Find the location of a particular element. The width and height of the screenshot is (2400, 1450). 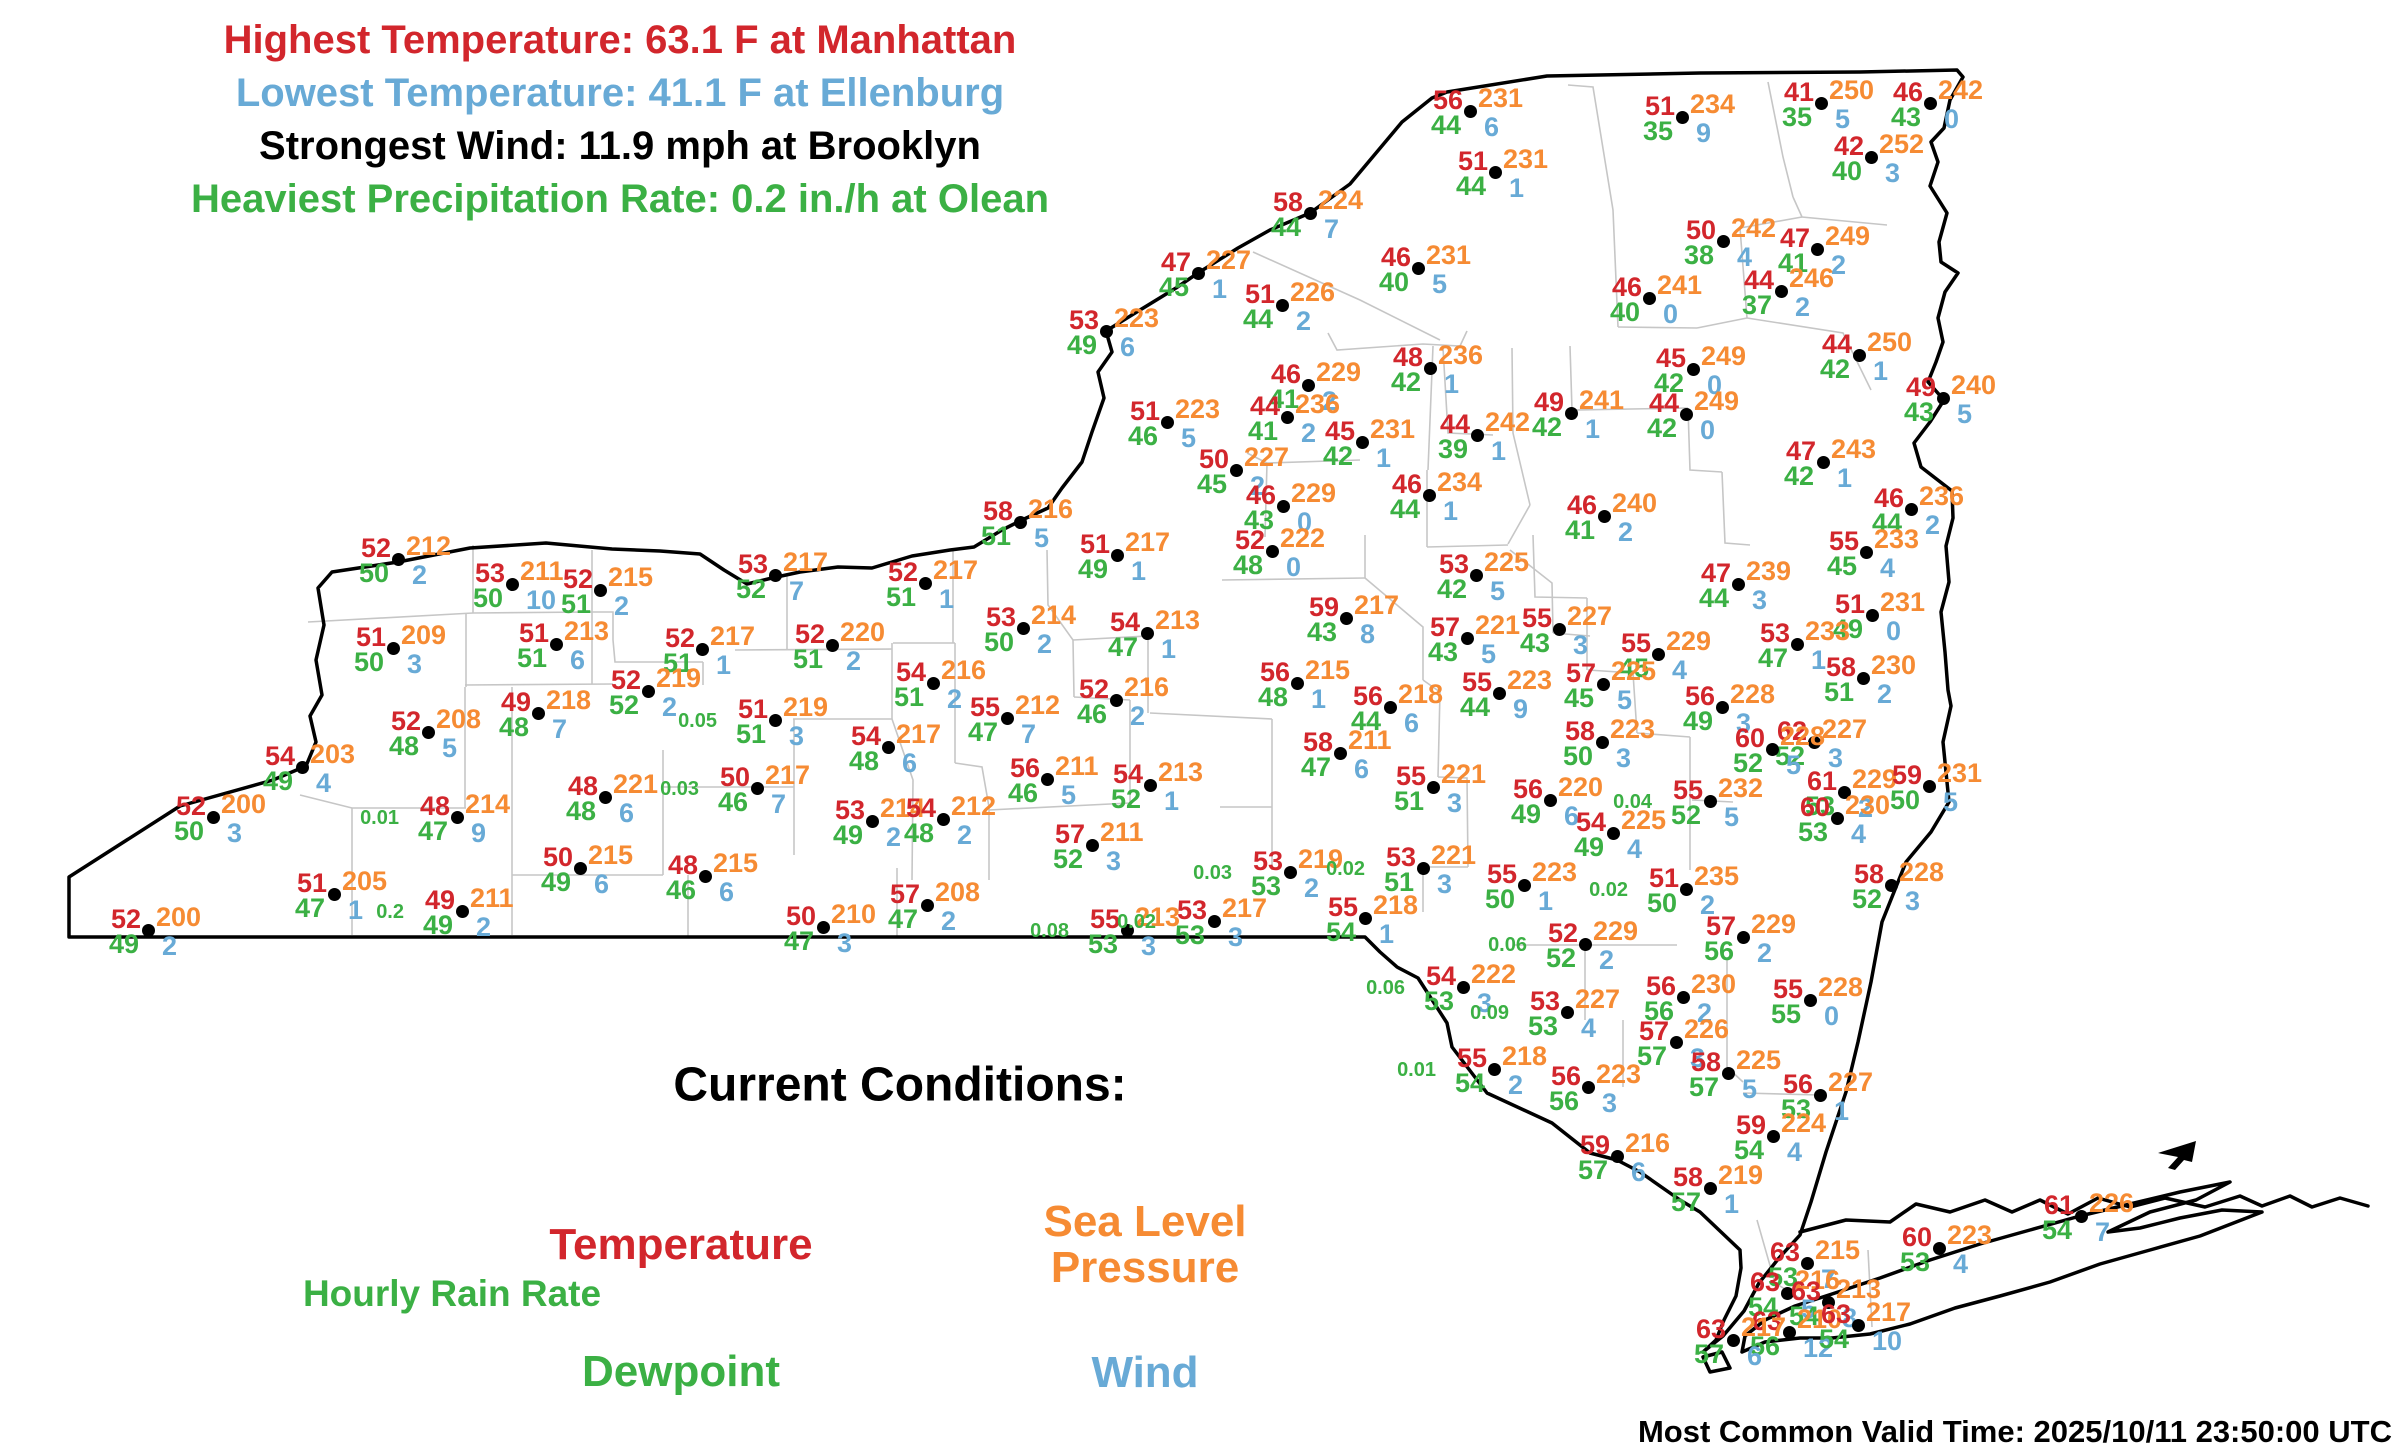

station-rain-rate: 0.05 is located at coordinates (697, 721).